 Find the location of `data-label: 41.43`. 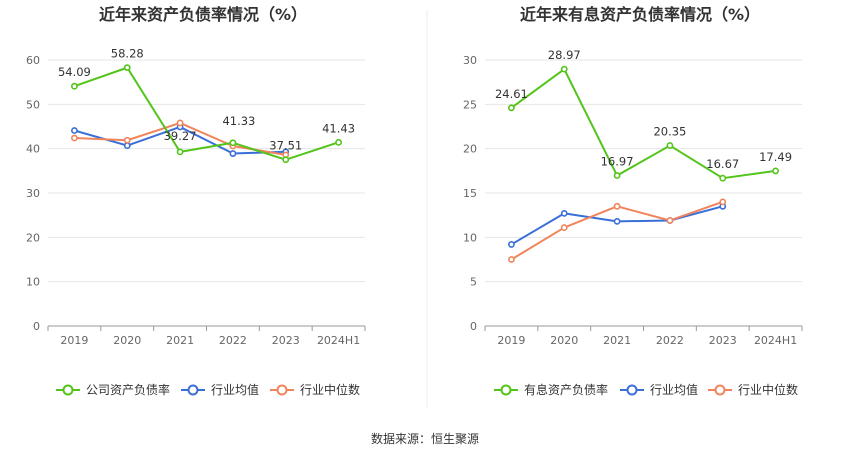

data-label: 41.43 is located at coordinates (338, 128).